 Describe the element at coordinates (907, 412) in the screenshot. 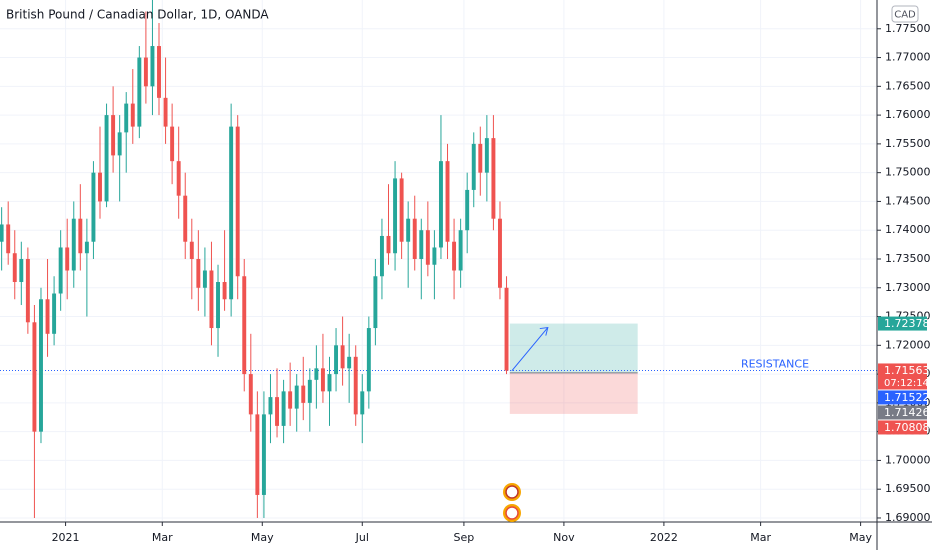

I see `price-tag-label: 1.71426` at that location.